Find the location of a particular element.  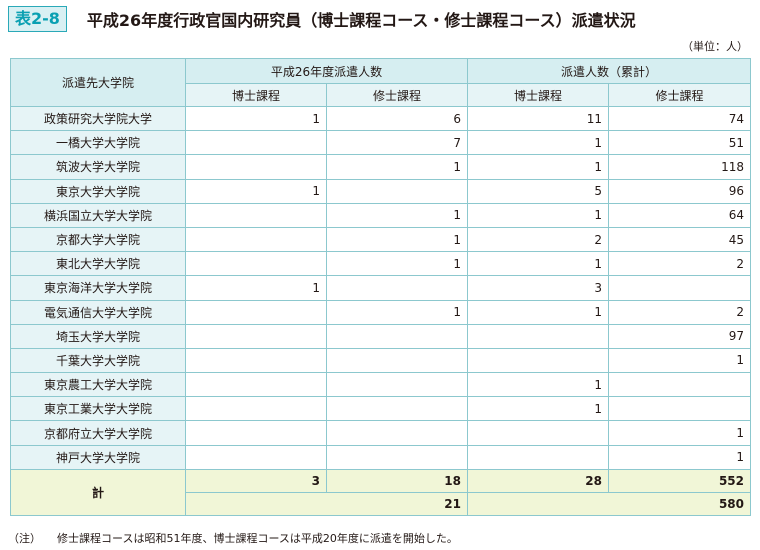

university-name-cell: 横浜国立大学大学院 is located at coordinates (98, 215).